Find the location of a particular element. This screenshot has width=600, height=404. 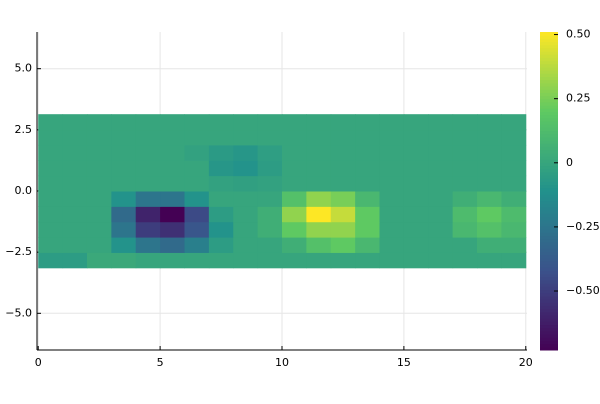

x-tick-label: 5 is located at coordinates (160, 362).